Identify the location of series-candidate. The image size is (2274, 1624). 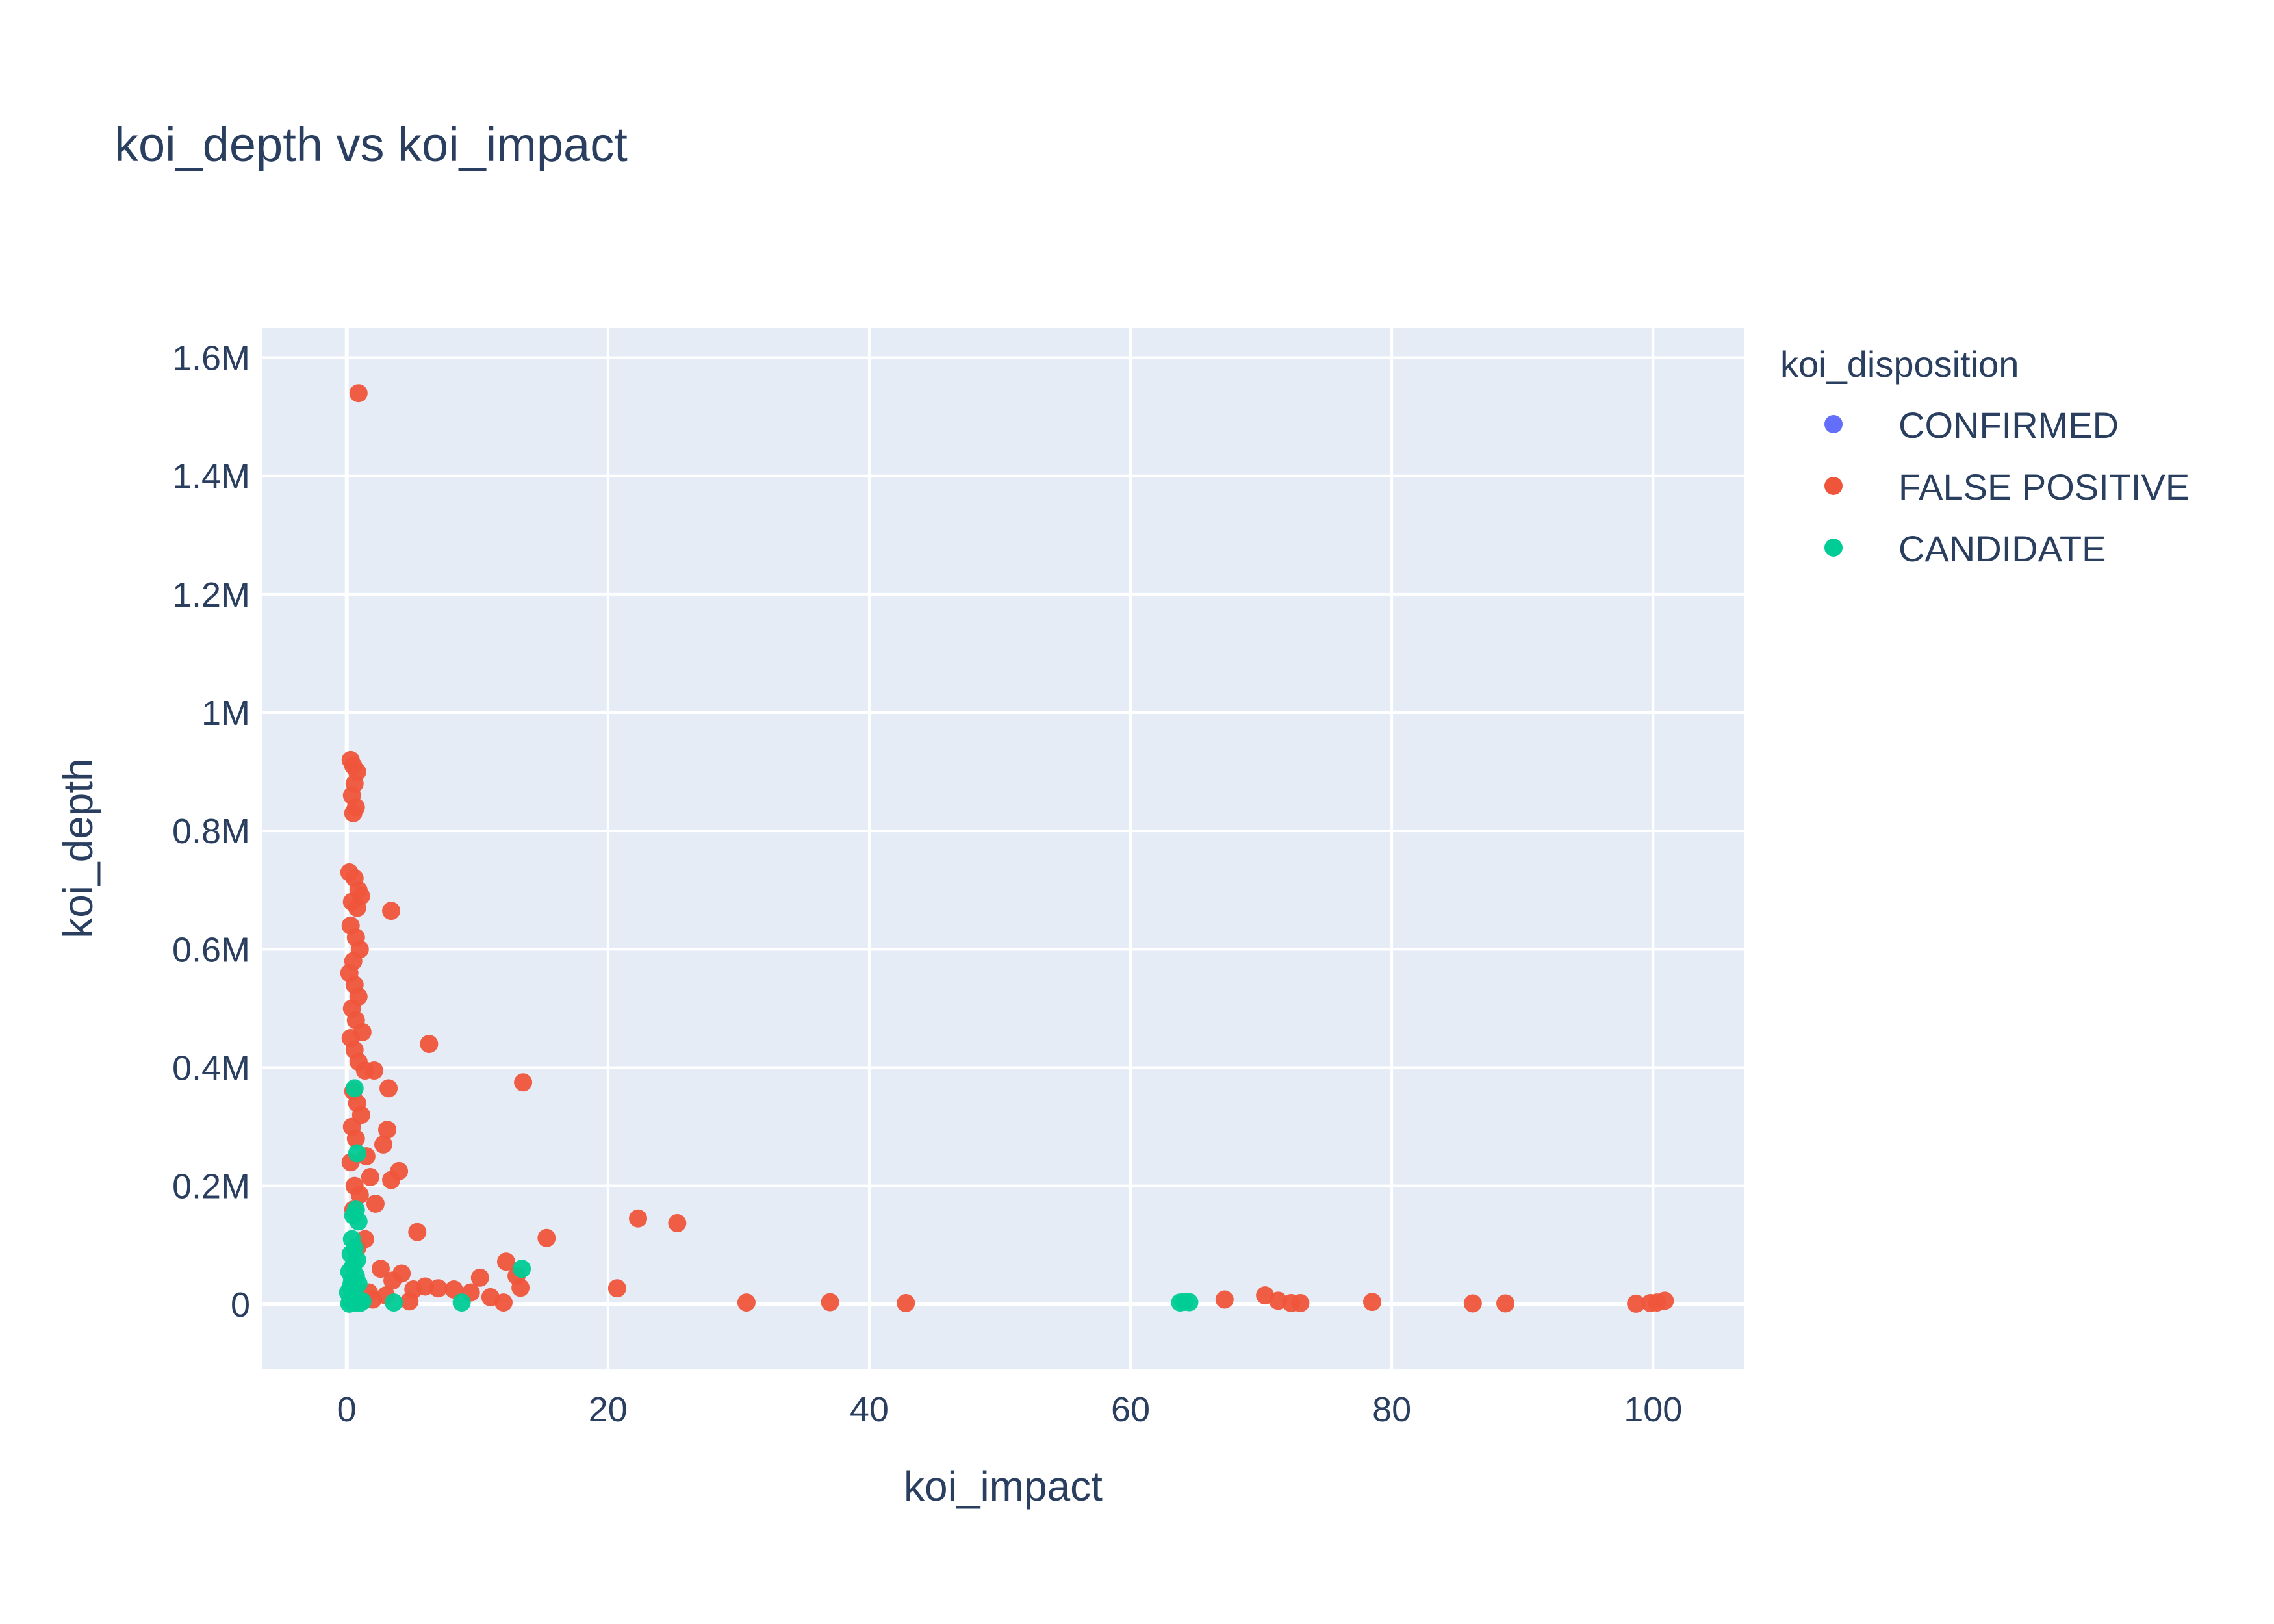
(769, 1196).